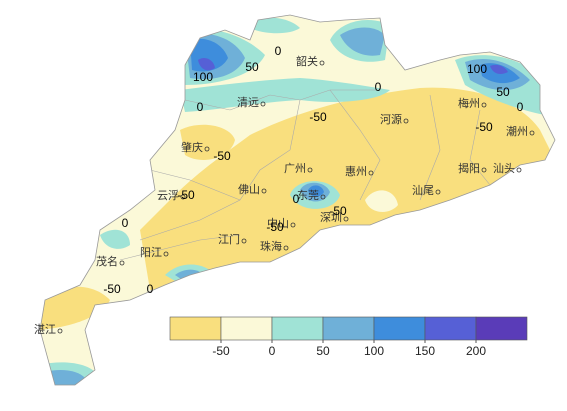  Describe the element at coordinates (425, 351) in the screenshot. I see `legend-tick-label: 150` at that location.